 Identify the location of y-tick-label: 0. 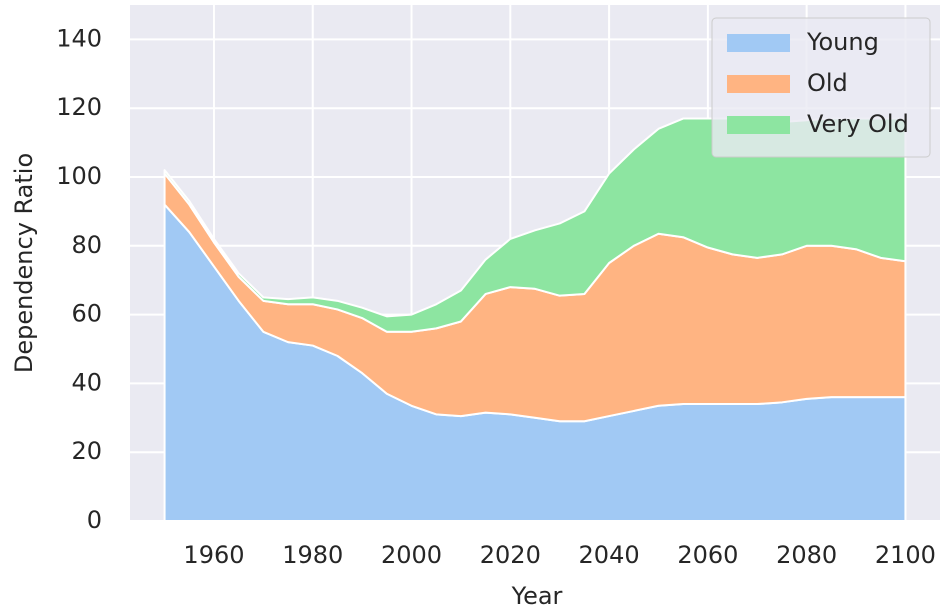
(94, 520).